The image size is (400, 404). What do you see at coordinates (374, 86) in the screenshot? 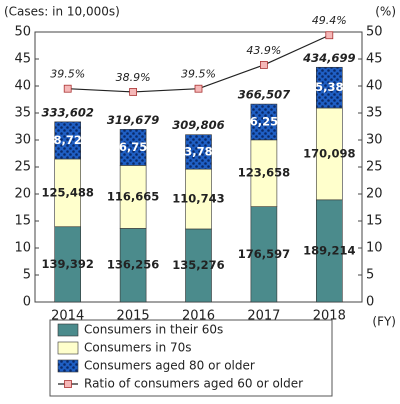
I see `y2-tick-label: 40` at bounding box center [374, 86].